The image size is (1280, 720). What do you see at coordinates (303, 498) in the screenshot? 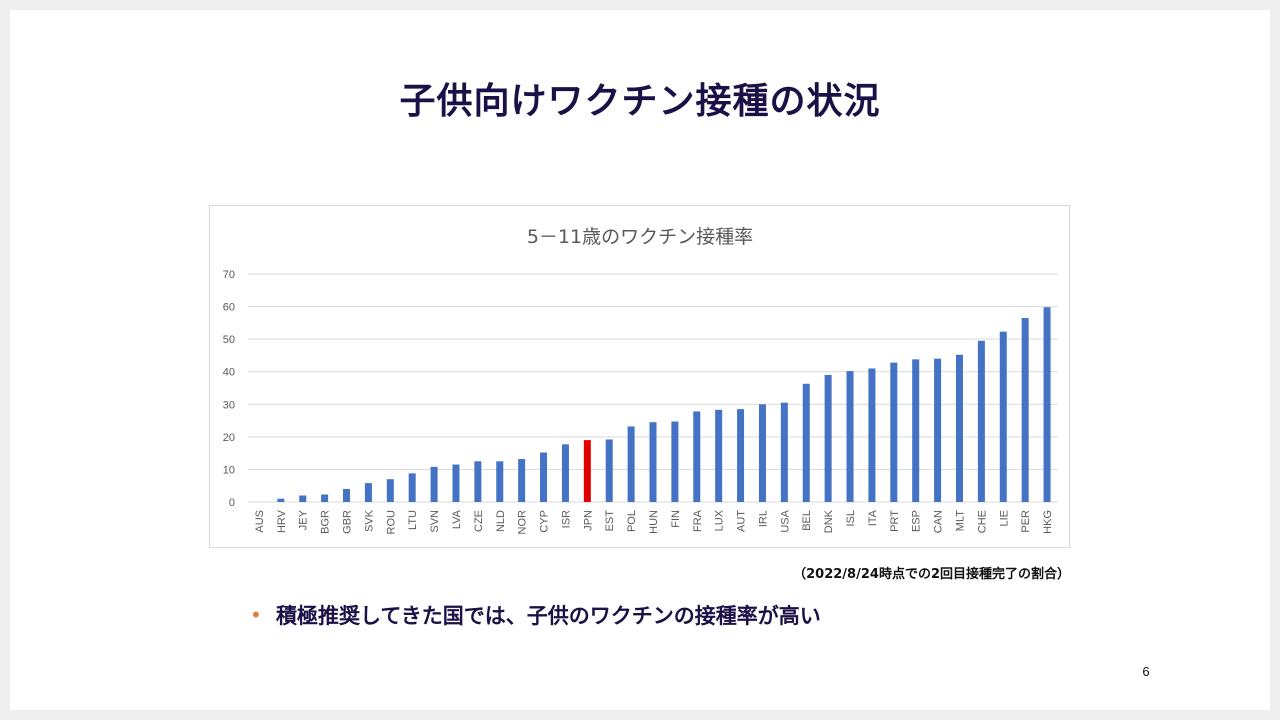
I see `bar-jey` at bounding box center [303, 498].